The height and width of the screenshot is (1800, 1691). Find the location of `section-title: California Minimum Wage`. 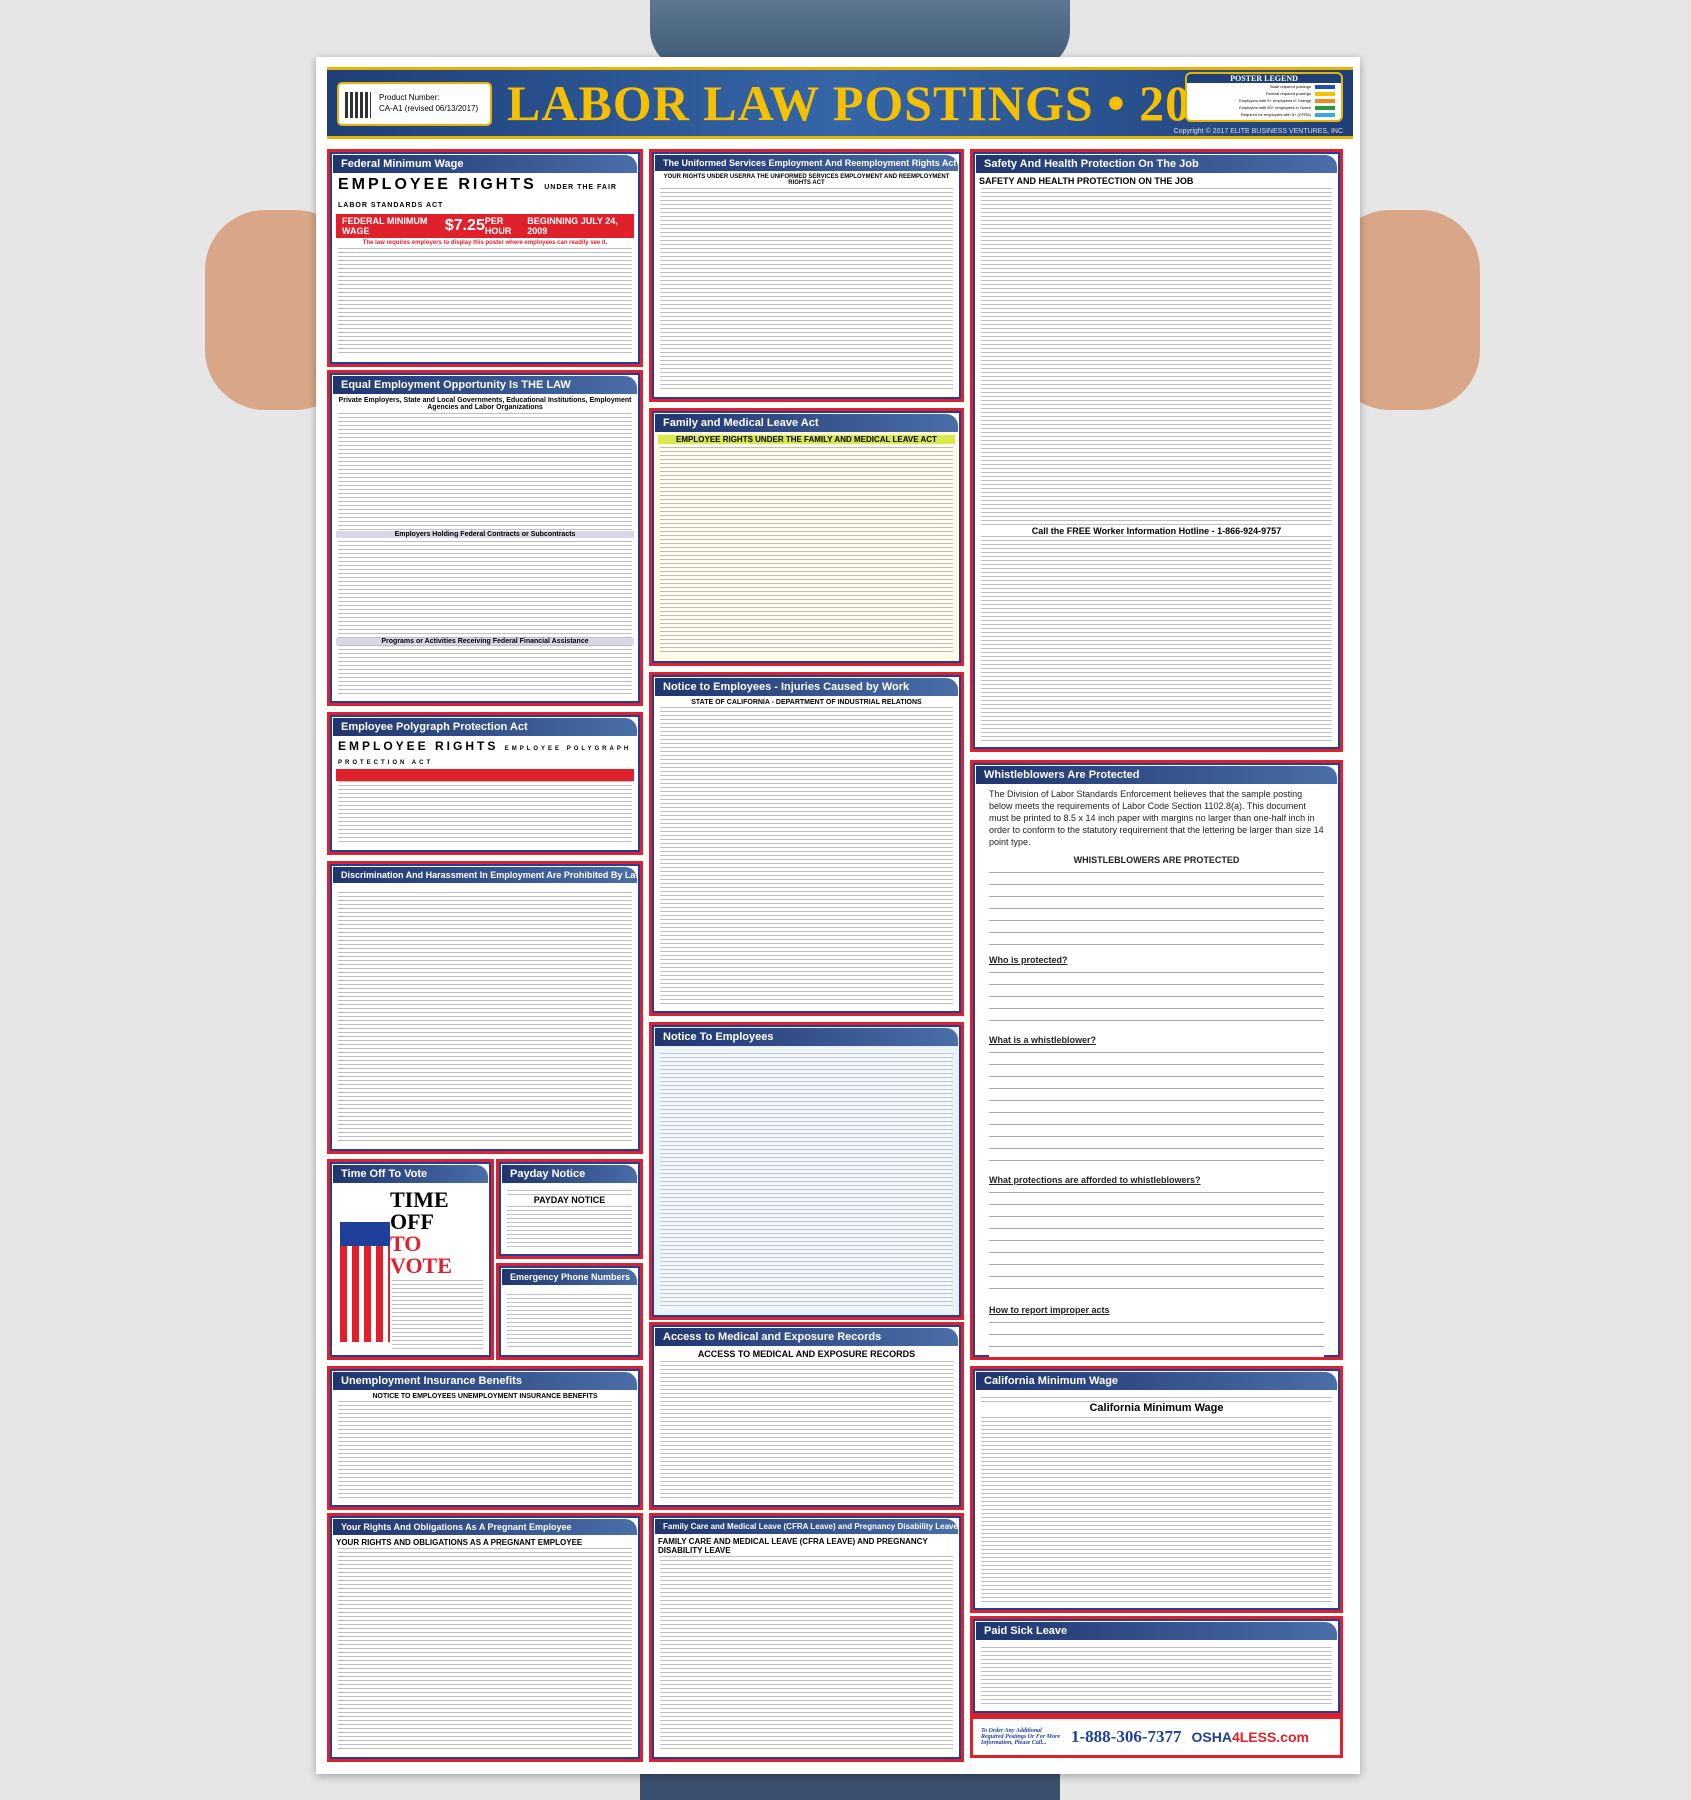

section-title: California Minimum Wage is located at coordinates (1156, 1381).